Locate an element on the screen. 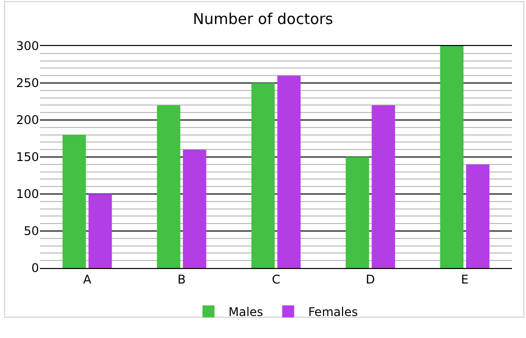  chart-title: Number of doctors is located at coordinates (263, 19).